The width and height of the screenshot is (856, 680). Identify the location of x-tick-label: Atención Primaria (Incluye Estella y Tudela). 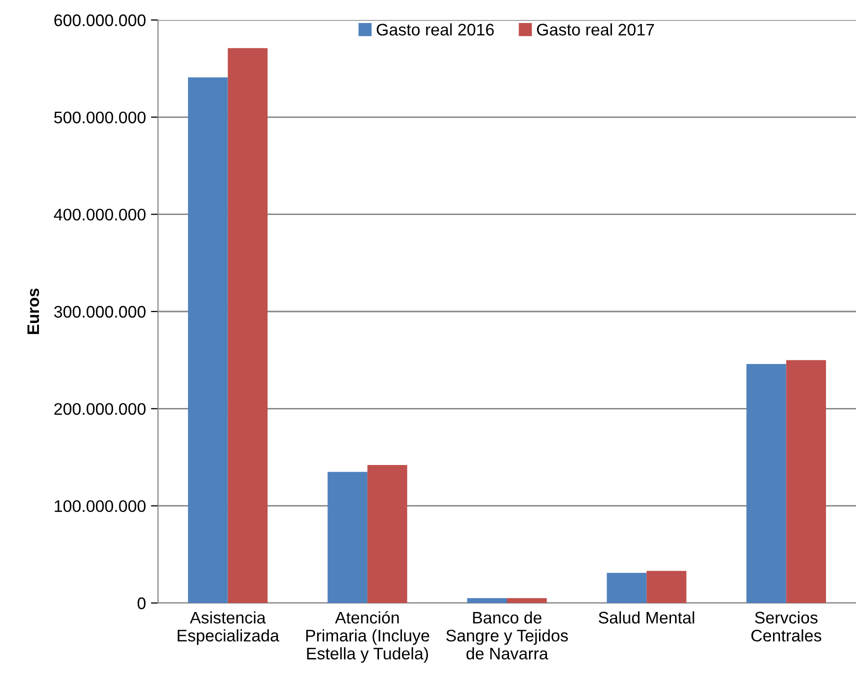
(368, 637).